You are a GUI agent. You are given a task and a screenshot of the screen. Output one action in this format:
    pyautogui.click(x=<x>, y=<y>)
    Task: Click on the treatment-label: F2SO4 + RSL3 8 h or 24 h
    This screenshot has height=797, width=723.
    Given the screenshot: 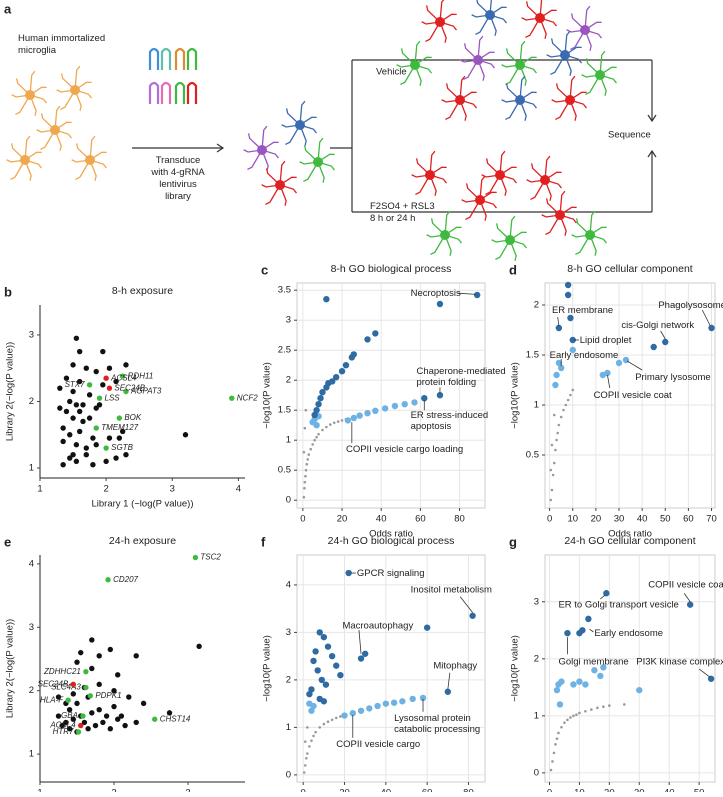 What is the action you would take?
    pyautogui.click(x=402, y=212)
    